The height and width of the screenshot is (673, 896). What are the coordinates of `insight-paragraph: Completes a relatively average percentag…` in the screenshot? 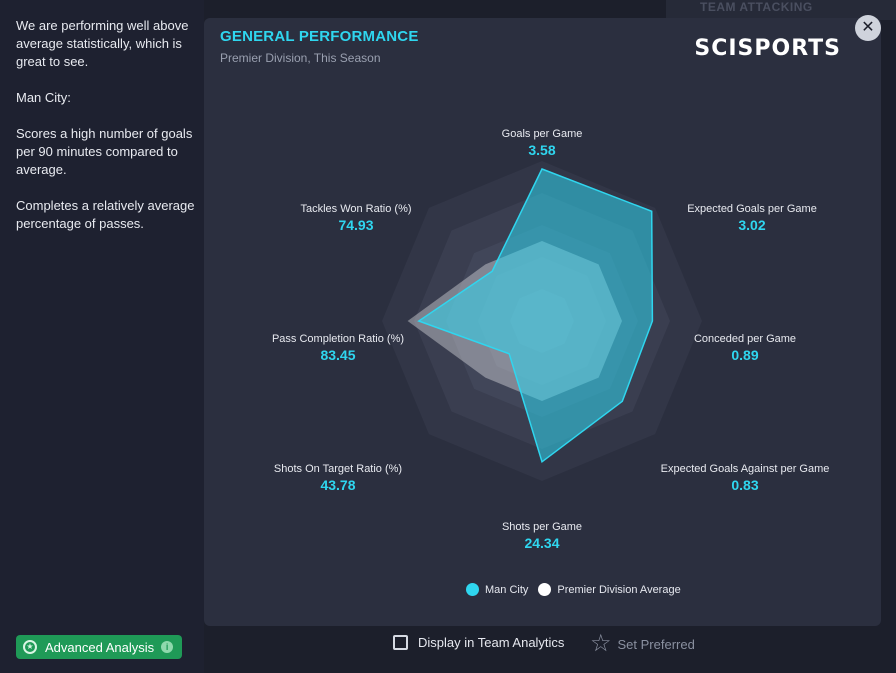 It's located at (105, 214).